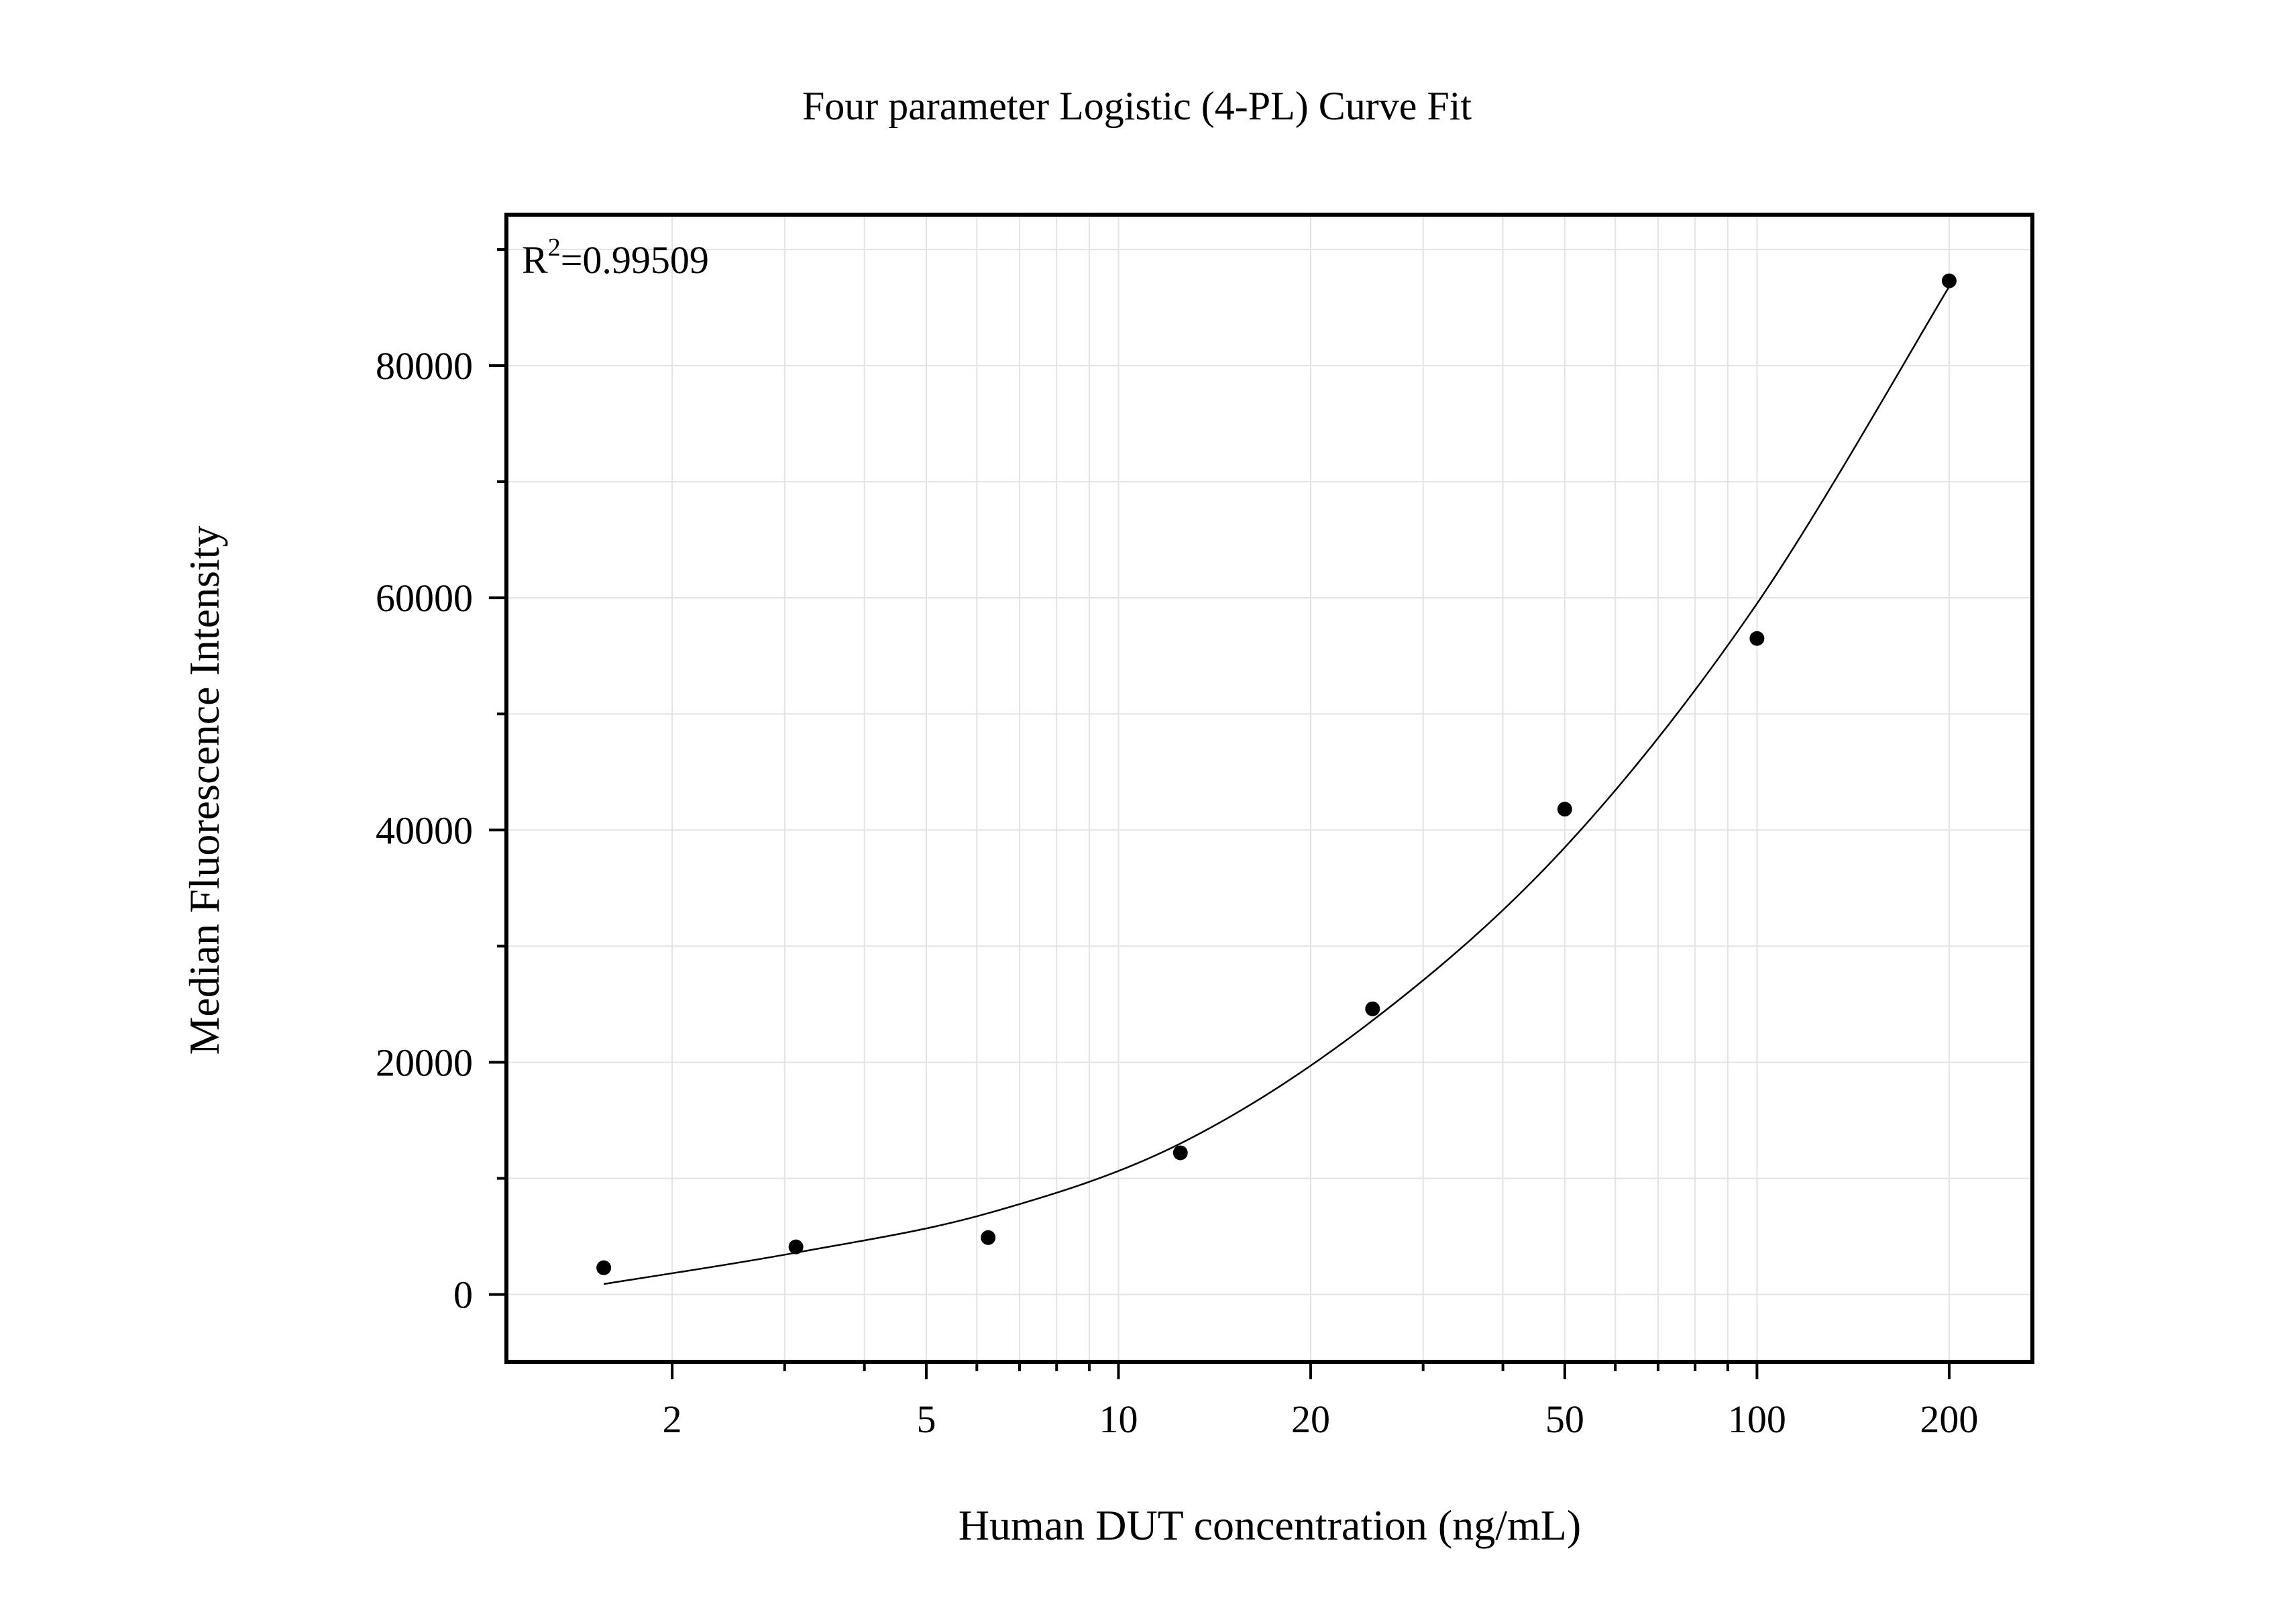  I want to click on x-tick-label: 200, so click(1949, 1419).